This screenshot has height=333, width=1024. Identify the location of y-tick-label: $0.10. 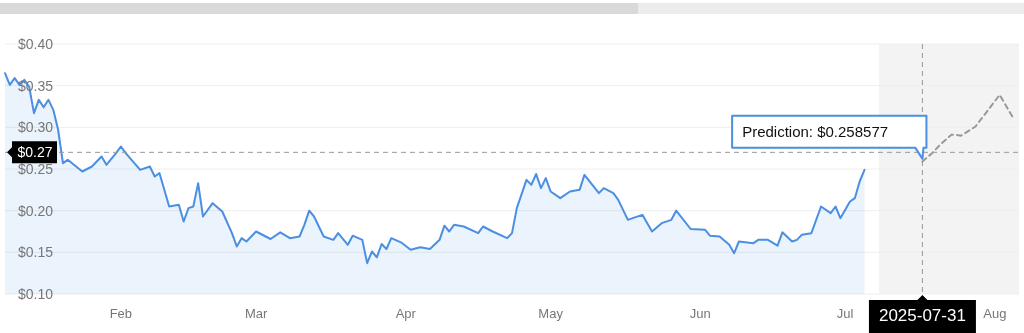
(36, 294).